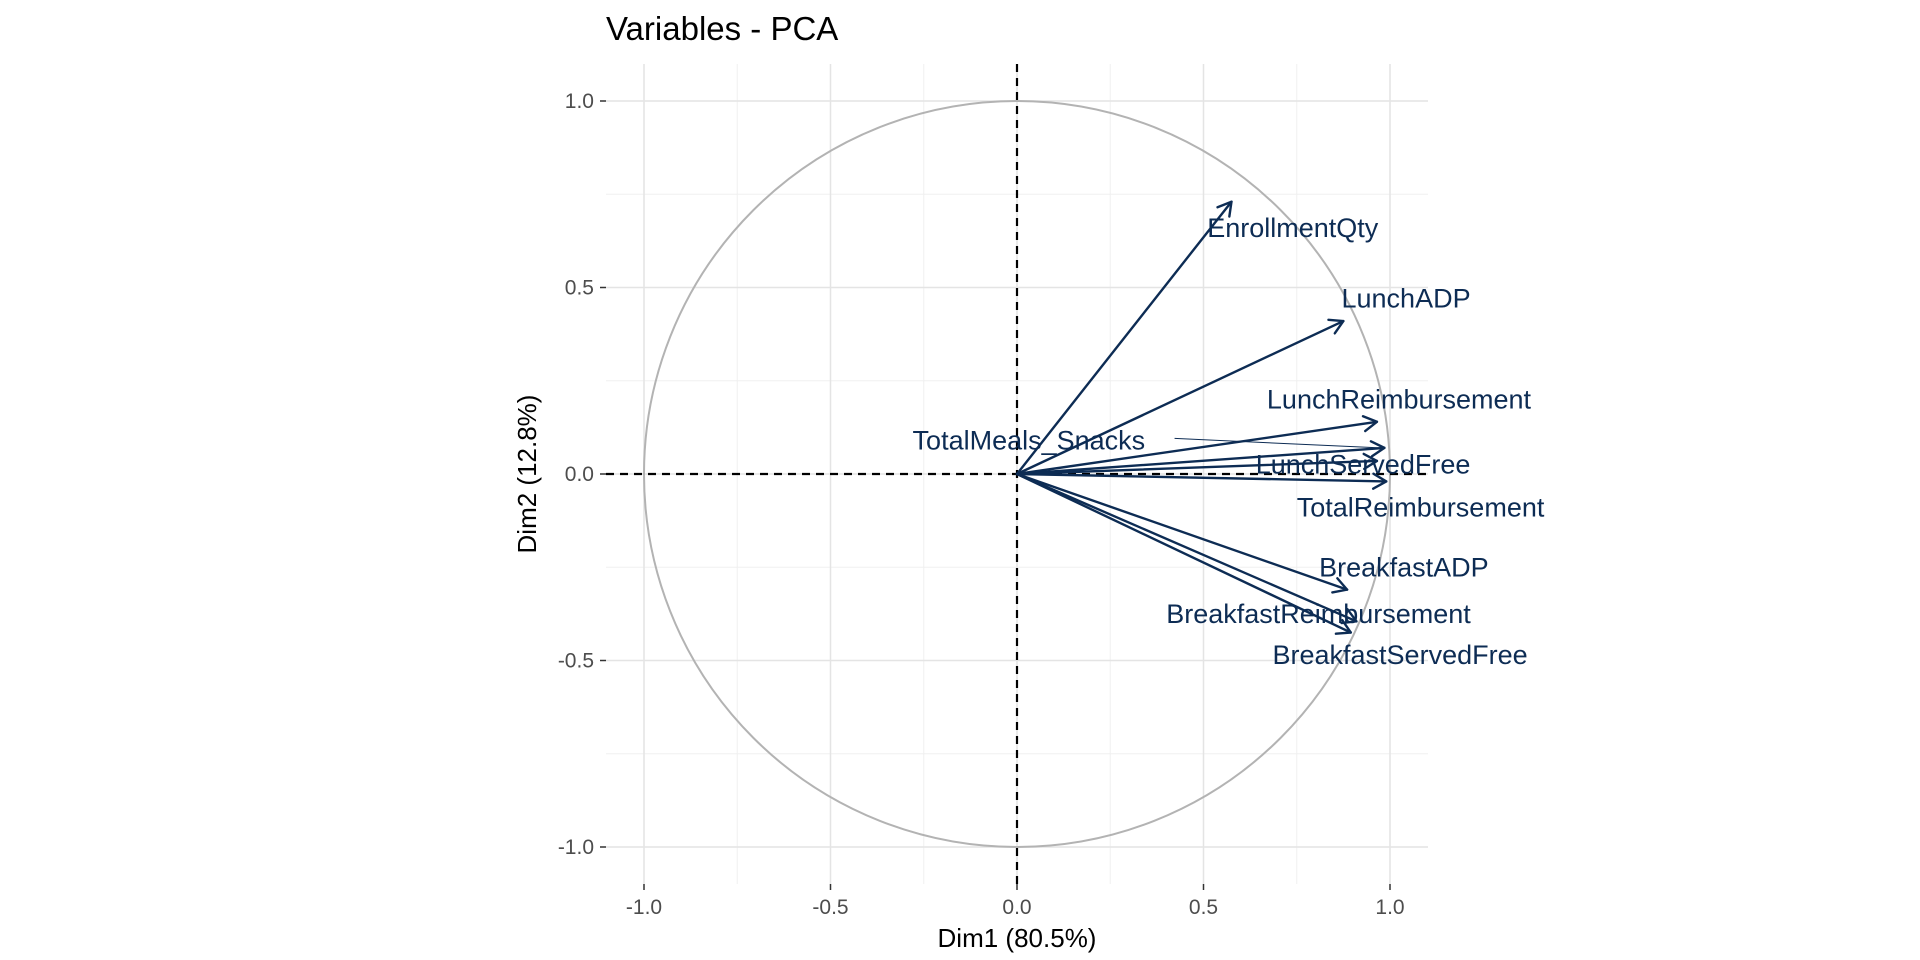 The image size is (1920, 960). What do you see at coordinates (1421, 508) in the screenshot?
I see `label-totalreimbursement: TotalReimbursement` at bounding box center [1421, 508].